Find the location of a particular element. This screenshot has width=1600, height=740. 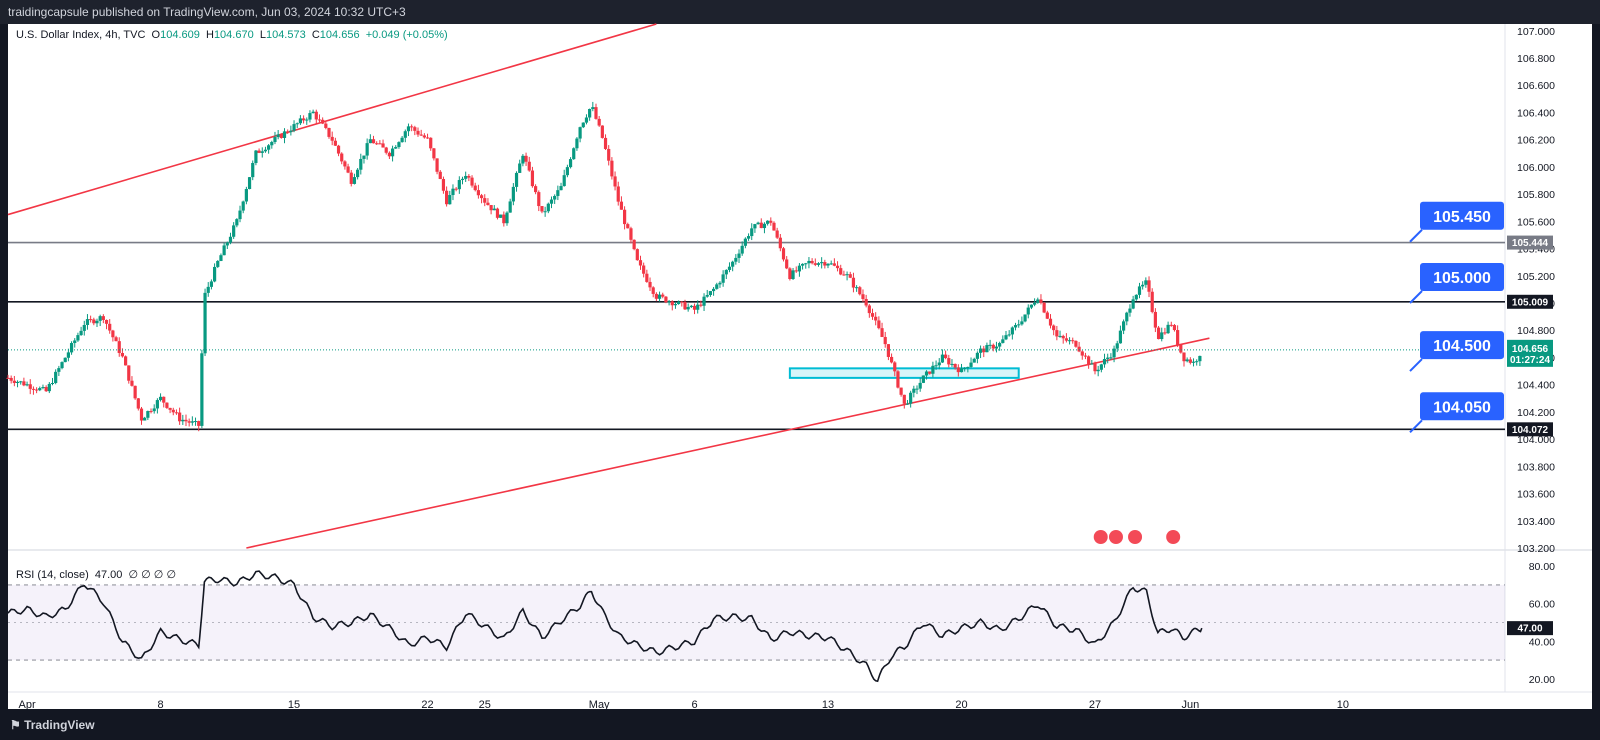

date-tick-label: 22 is located at coordinates (427, 705).